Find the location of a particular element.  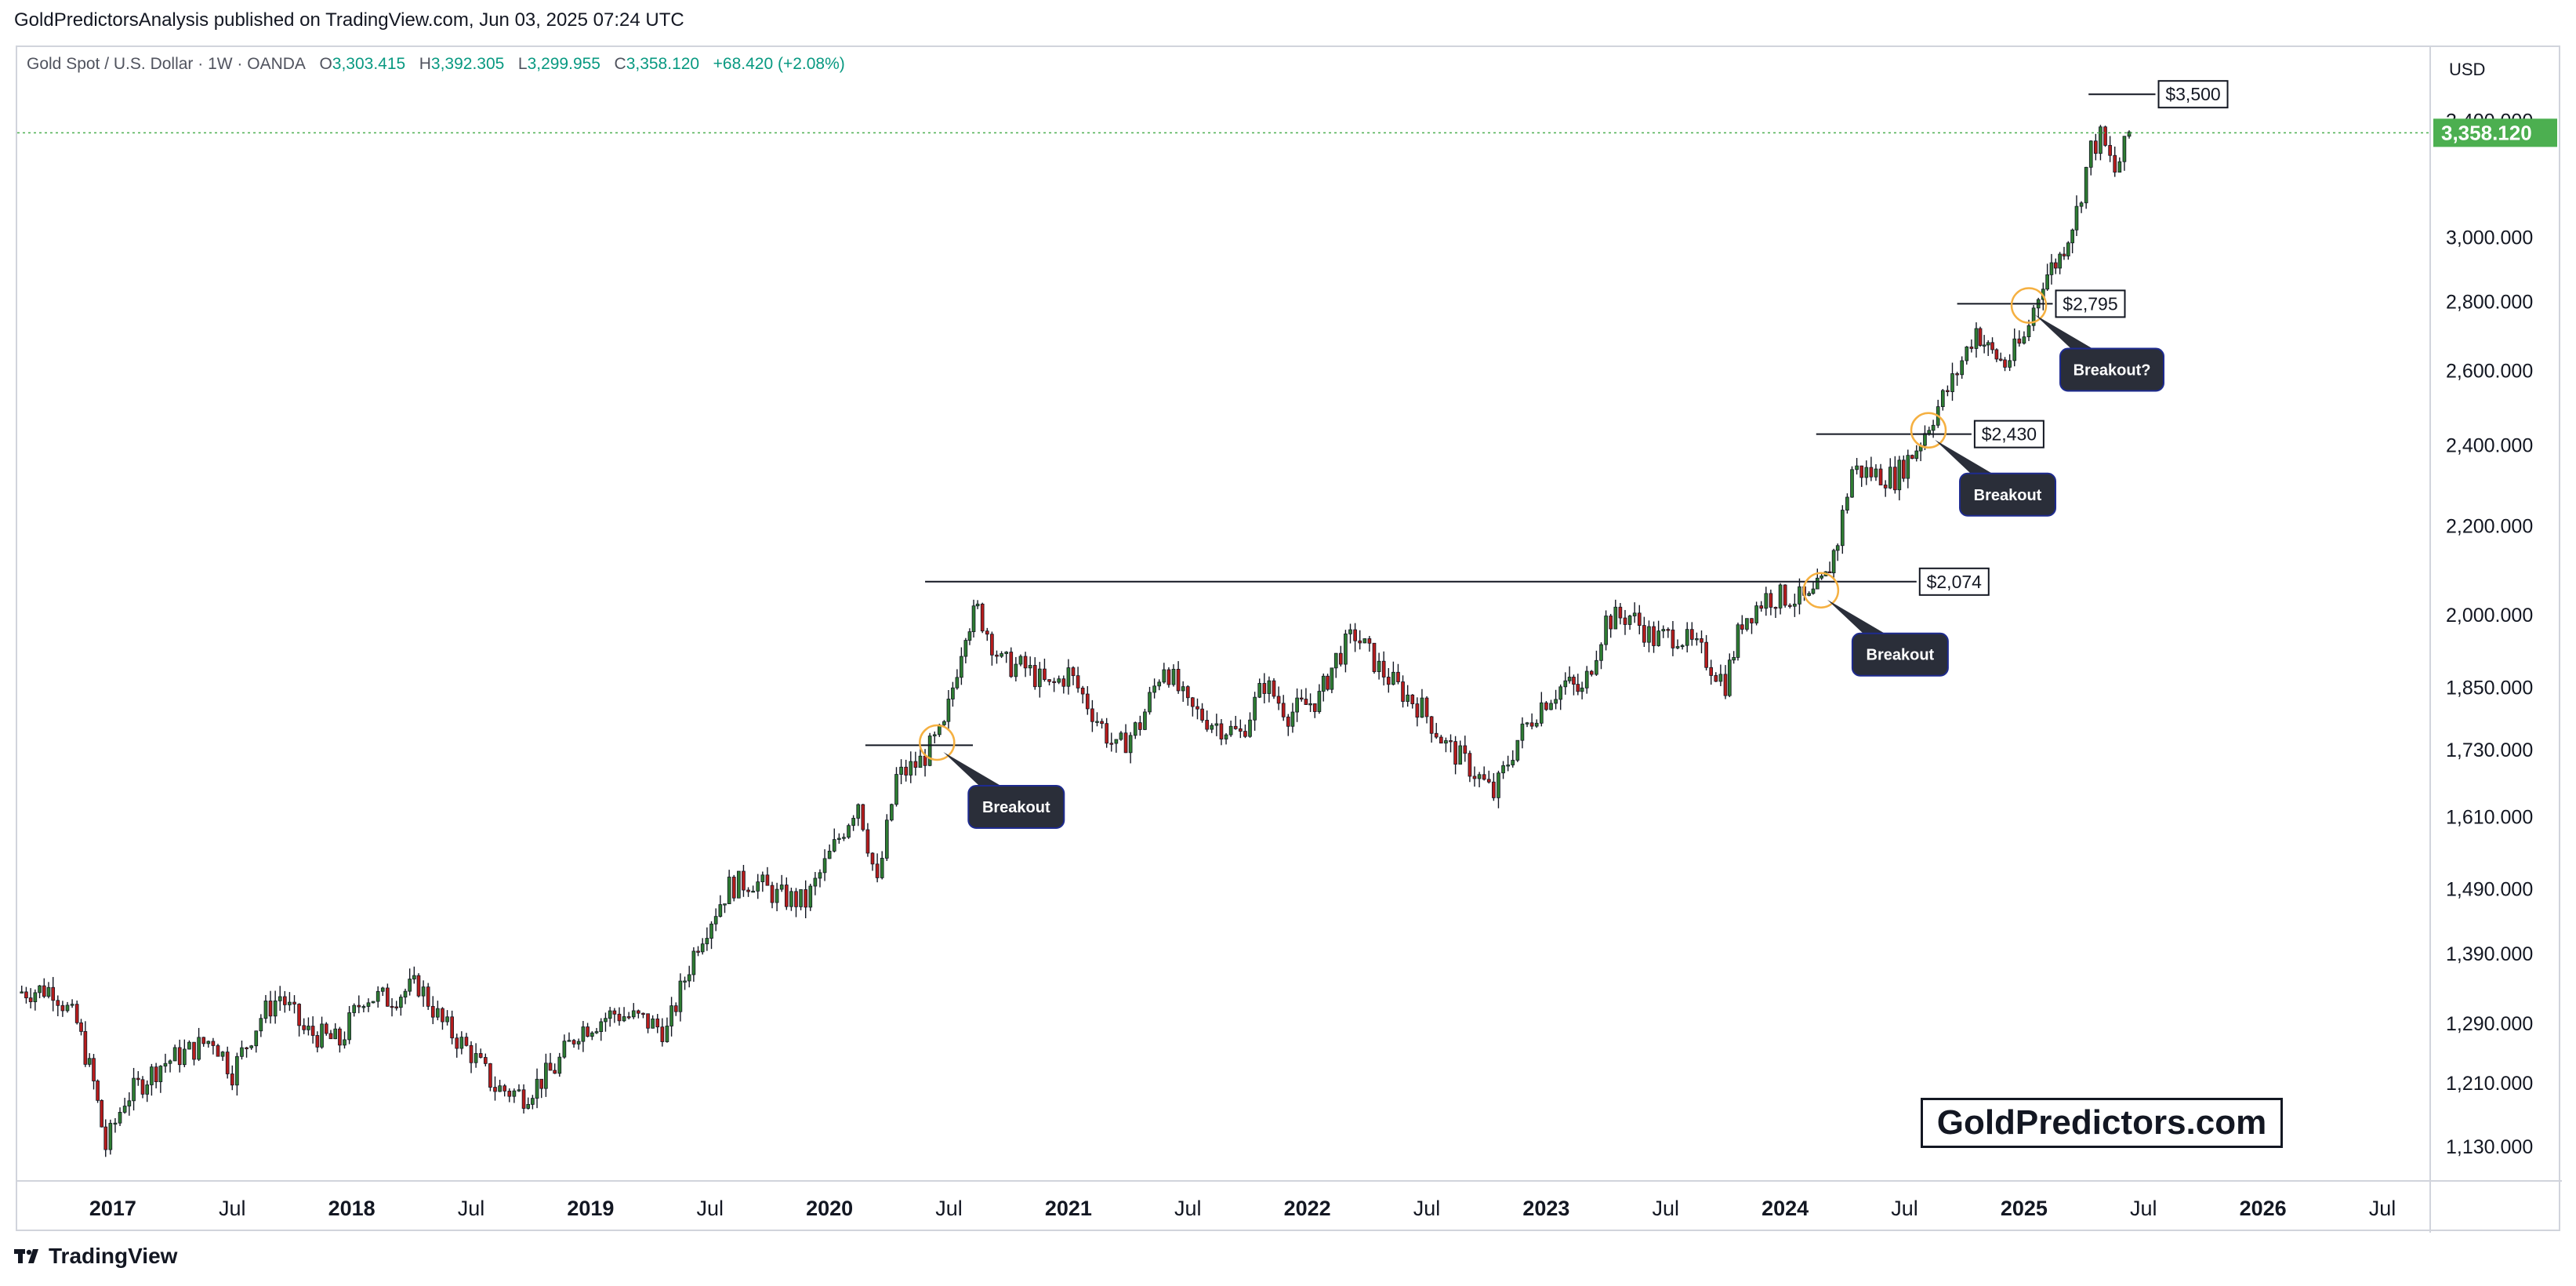

tradingview-footer: TradingView is located at coordinates (96, 1257).